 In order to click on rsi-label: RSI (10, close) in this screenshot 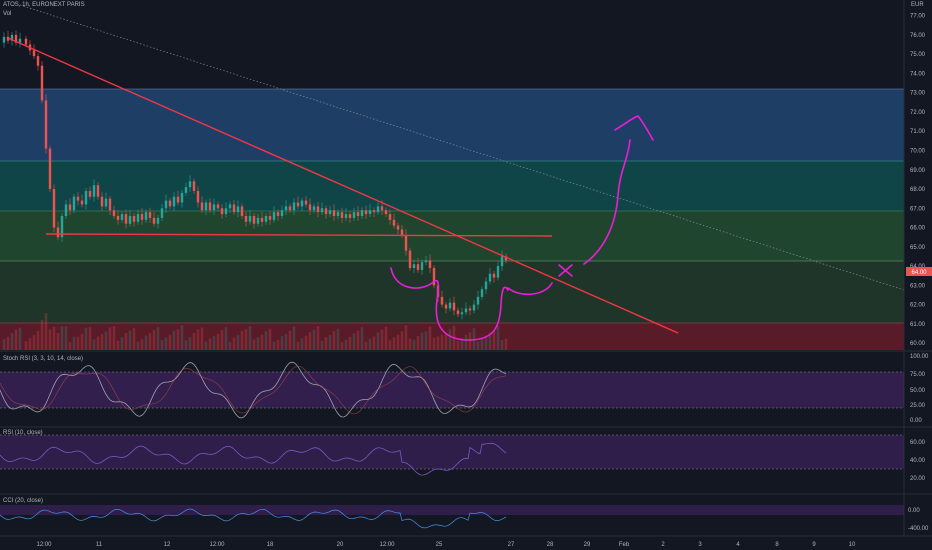, I will do `click(23, 433)`.